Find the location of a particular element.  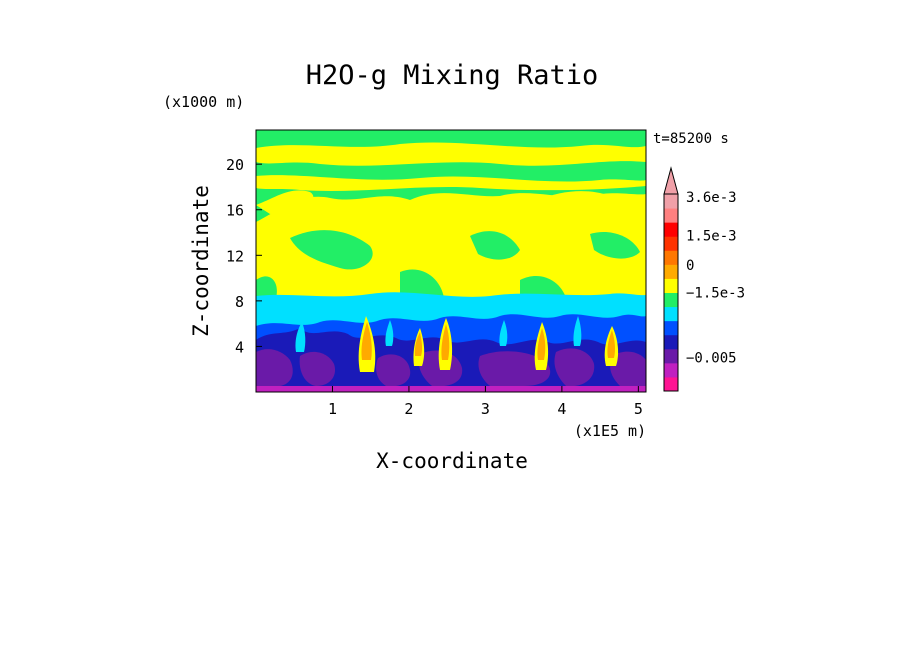

y-axis: 4 8 12 16 20 is located at coordinates (244, 256).